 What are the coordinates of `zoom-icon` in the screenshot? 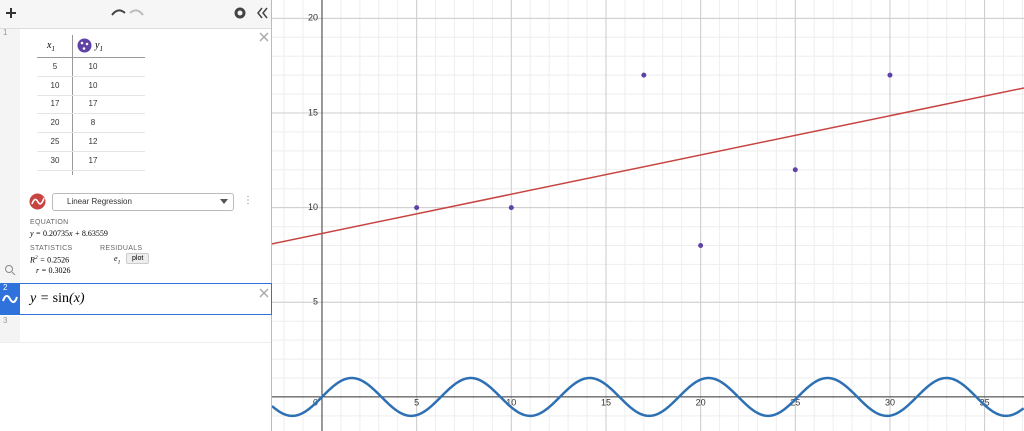 It's located at (10, 270).